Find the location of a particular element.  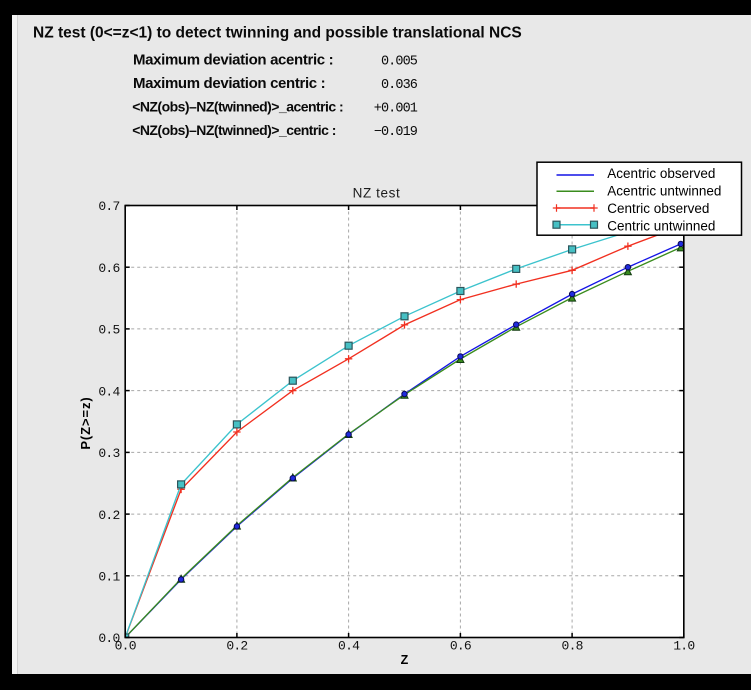

svg-text:<NZ(obs)–NZ(twinned)>_centric: <NZ(obs)–NZ(twinned)>_centric : is located at coordinates (234, 130).